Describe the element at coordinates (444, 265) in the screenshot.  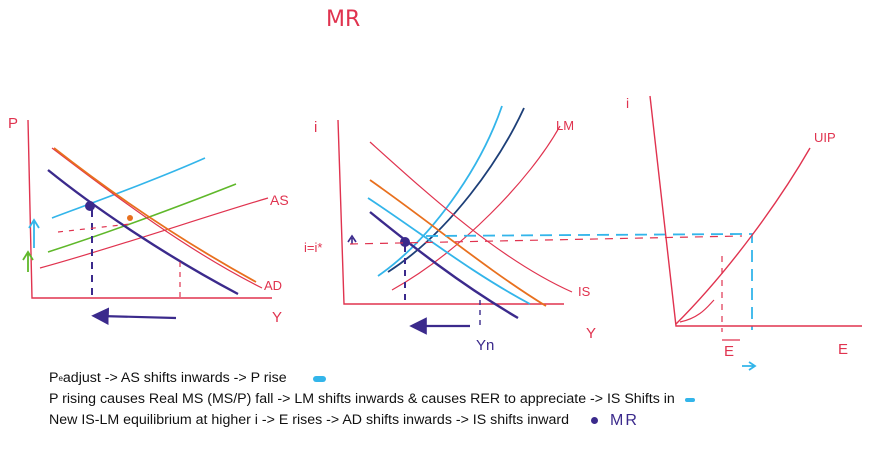
I see `is-curve-purple` at that location.